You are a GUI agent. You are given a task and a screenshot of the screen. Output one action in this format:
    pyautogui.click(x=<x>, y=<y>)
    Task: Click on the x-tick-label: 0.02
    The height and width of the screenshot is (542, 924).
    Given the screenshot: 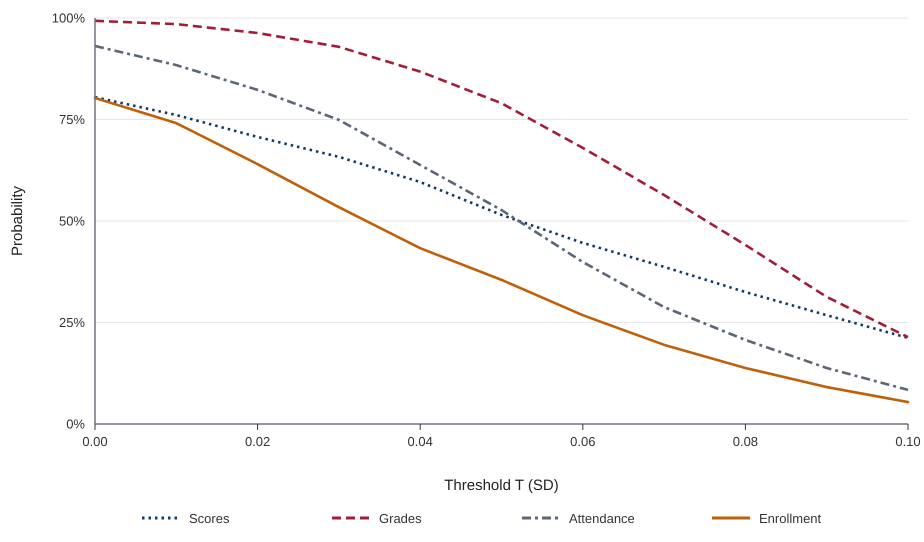 What is the action you would take?
    pyautogui.click(x=257, y=441)
    